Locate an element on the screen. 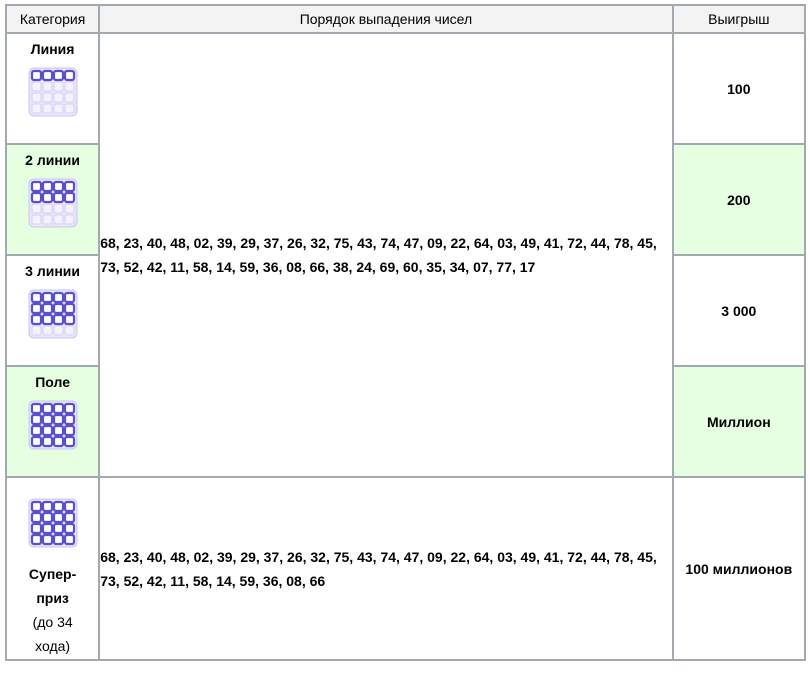 The width and height of the screenshot is (810, 673). prize-cell: 200 is located at coordinates (739, 199).